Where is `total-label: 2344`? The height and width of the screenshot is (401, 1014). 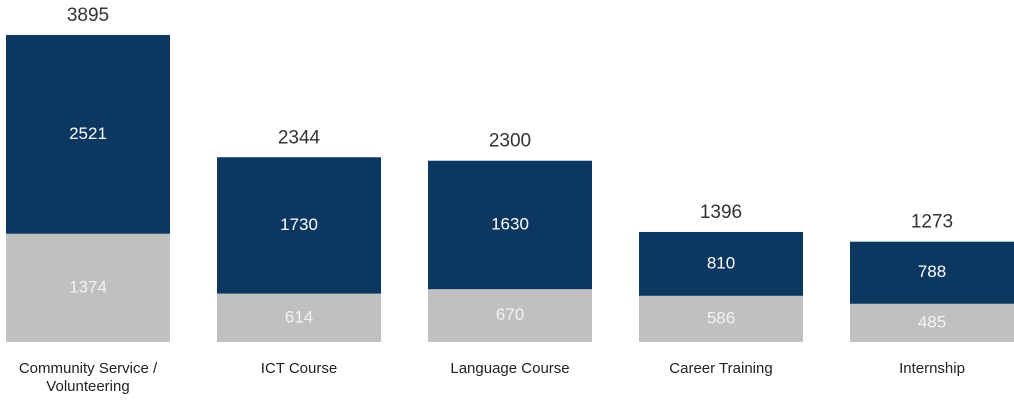
total-label: 2344 is located at coordinates (299, 137).